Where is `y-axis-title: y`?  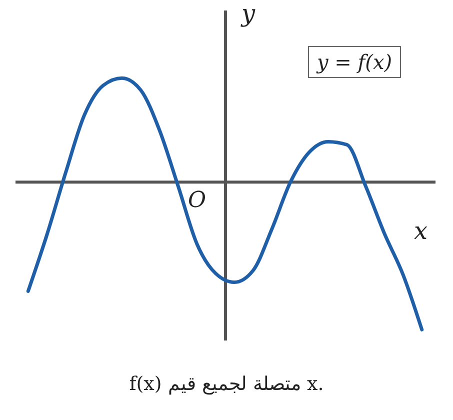
y-axis-title: y is located at coordinates (248, 14).